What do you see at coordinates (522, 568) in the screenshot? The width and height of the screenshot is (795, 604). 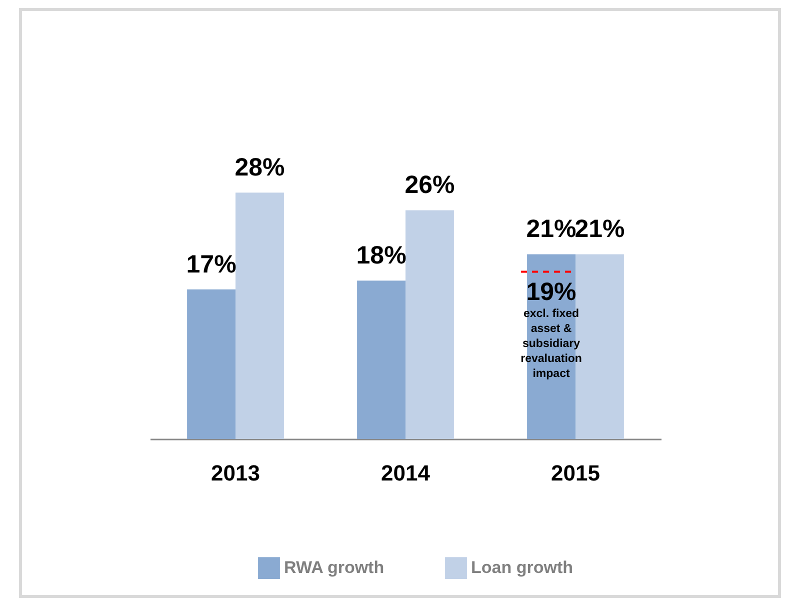 I see `legend-label: Loan growth` at bounding box center [522, 568].